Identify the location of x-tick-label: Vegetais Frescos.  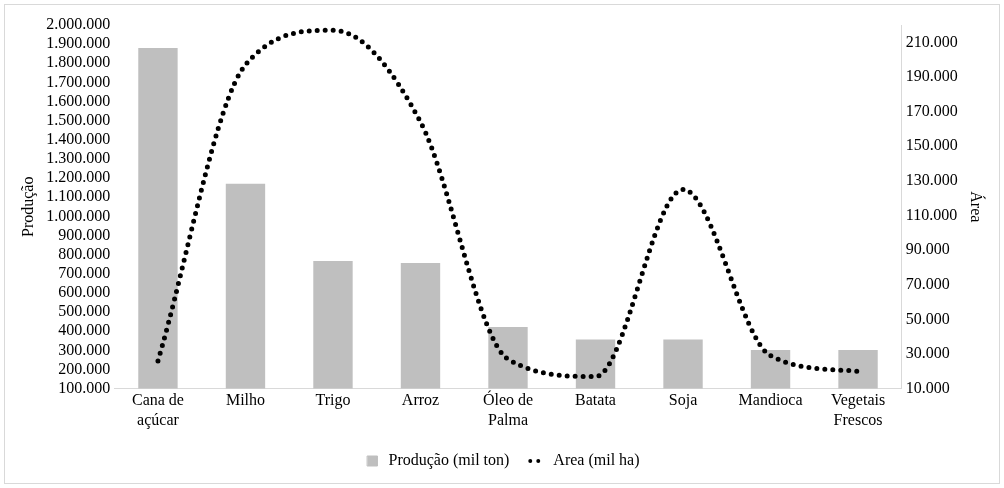
(858, 409).